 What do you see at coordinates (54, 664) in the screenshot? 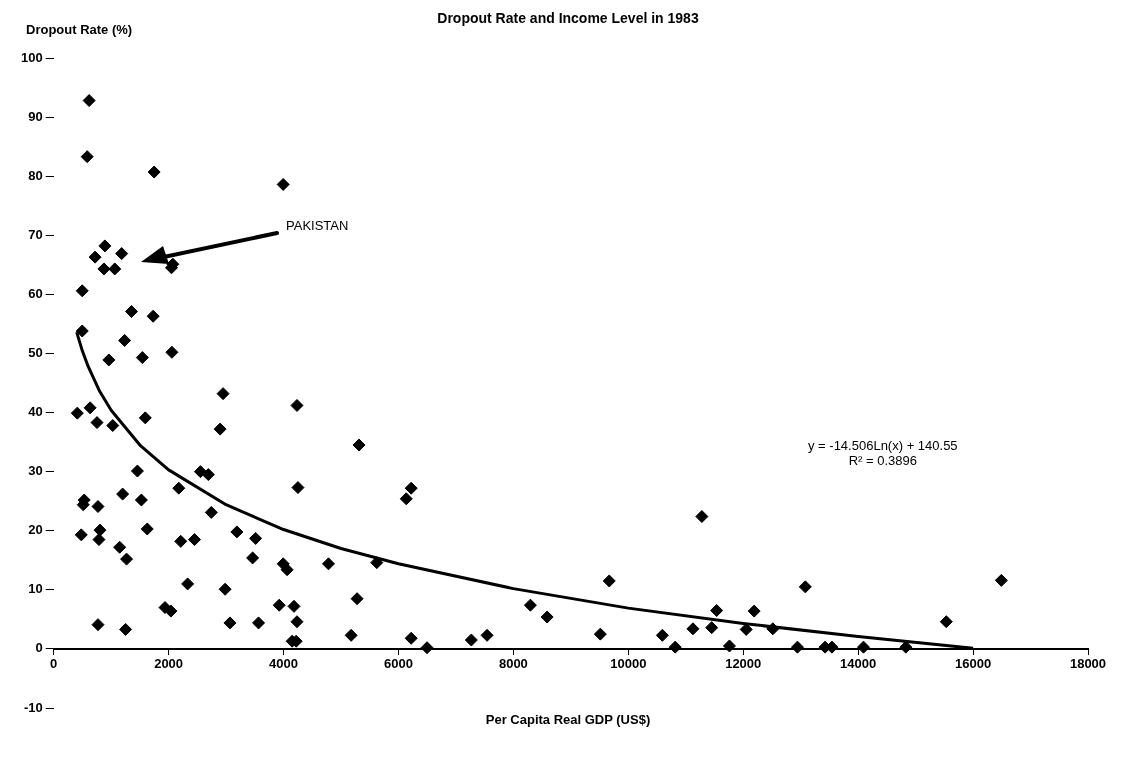
I see `x-tick-label: 0` at bounding box center [54, 664].